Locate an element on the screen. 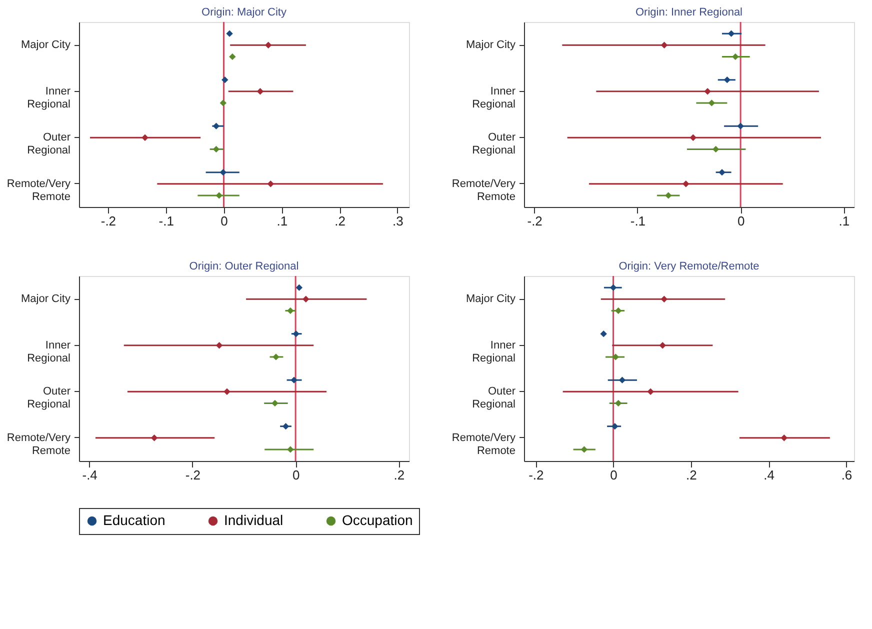 This screenshot has width=872, height=629. x-tick-label: -.4 is located at coordinates (90, 475).